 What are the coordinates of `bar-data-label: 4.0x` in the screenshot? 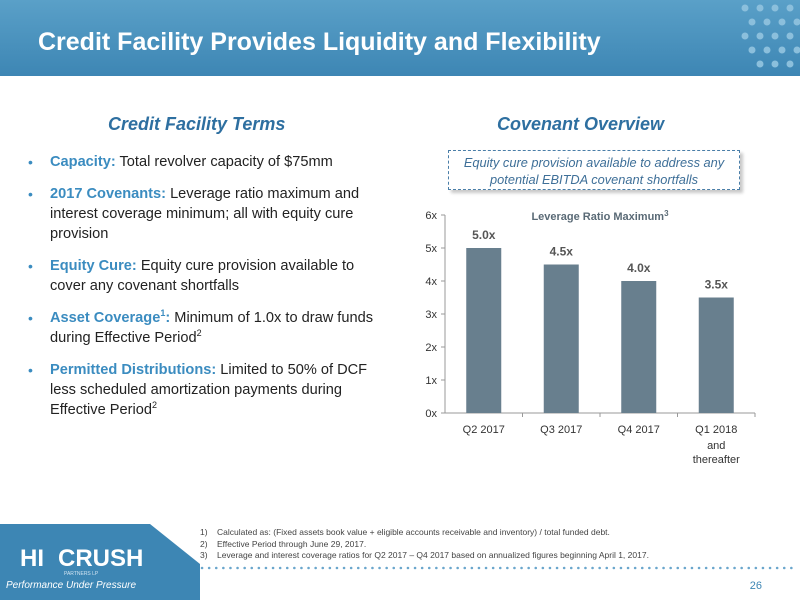 It's located at (639, 268).